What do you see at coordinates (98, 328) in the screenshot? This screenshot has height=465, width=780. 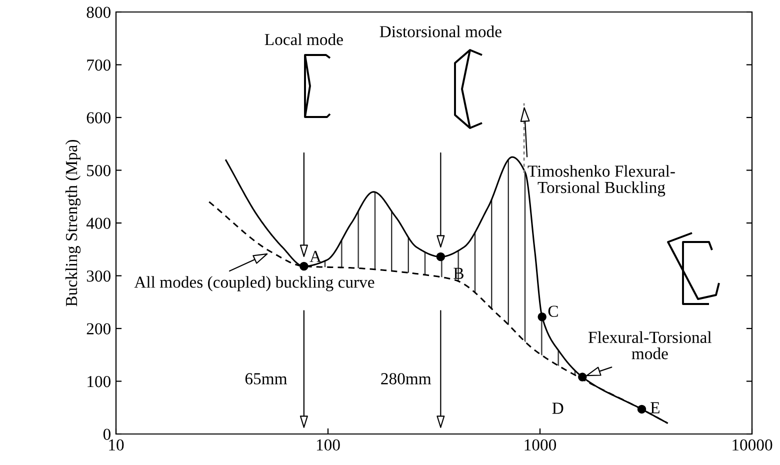 I see `y-tick-label: 200` at bounding box center [98, 328].